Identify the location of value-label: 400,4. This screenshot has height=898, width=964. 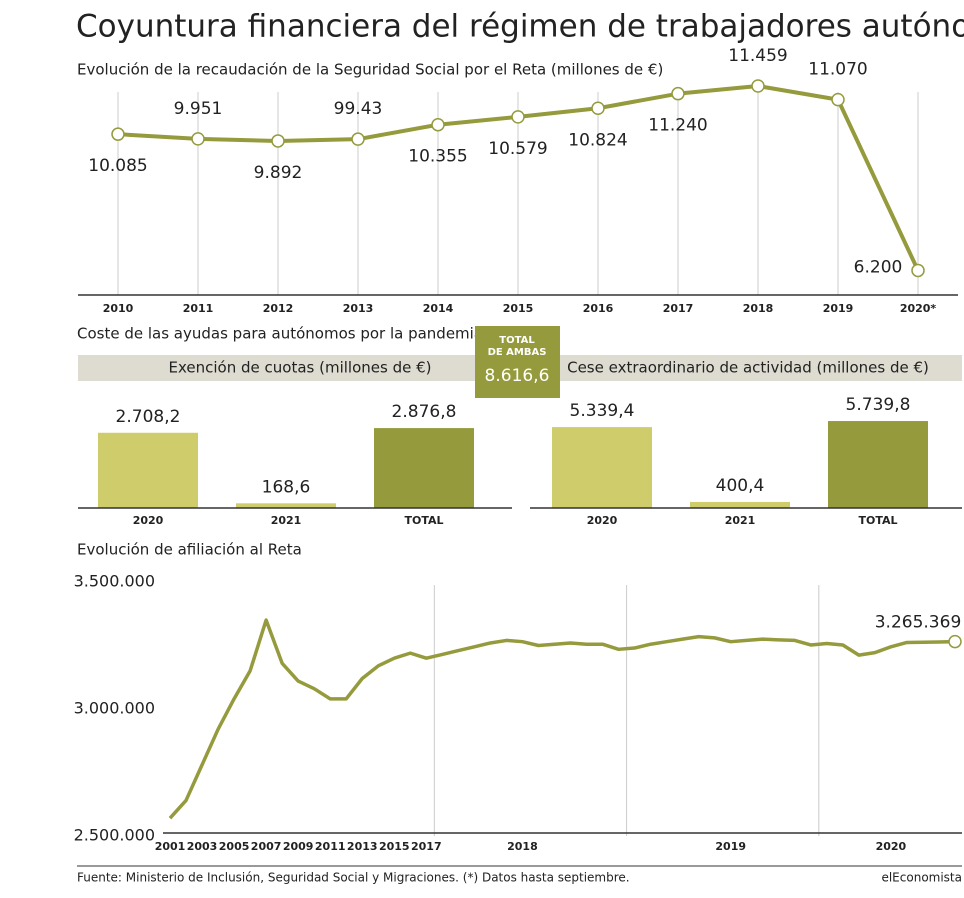
(740, 486).